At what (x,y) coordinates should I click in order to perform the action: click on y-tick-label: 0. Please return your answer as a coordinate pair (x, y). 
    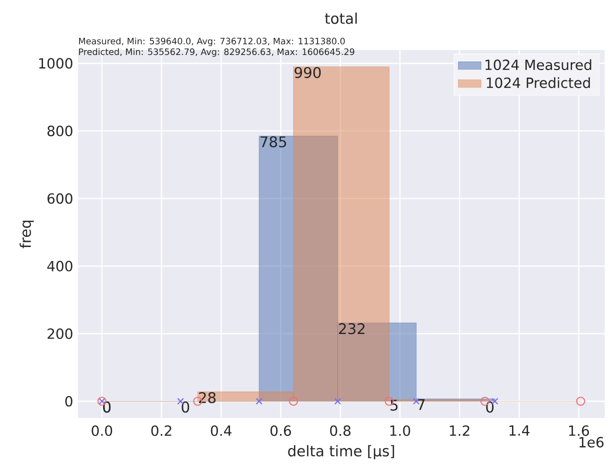
    Looking at the image, I should click on (68, 401).